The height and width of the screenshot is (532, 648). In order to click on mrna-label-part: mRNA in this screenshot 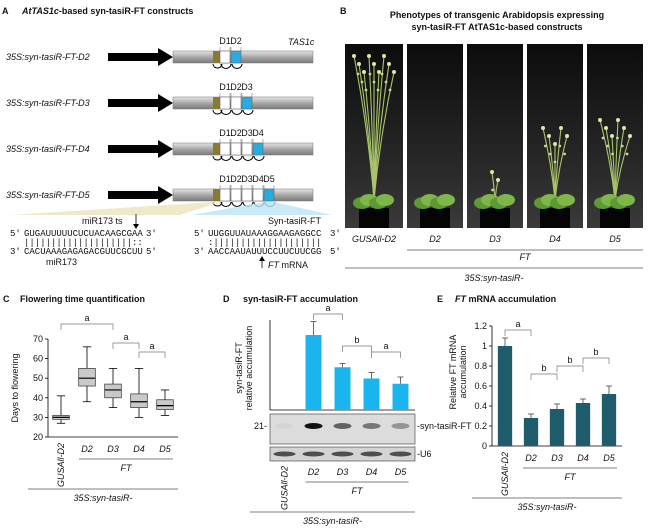, I will do `click(293, 265)`.